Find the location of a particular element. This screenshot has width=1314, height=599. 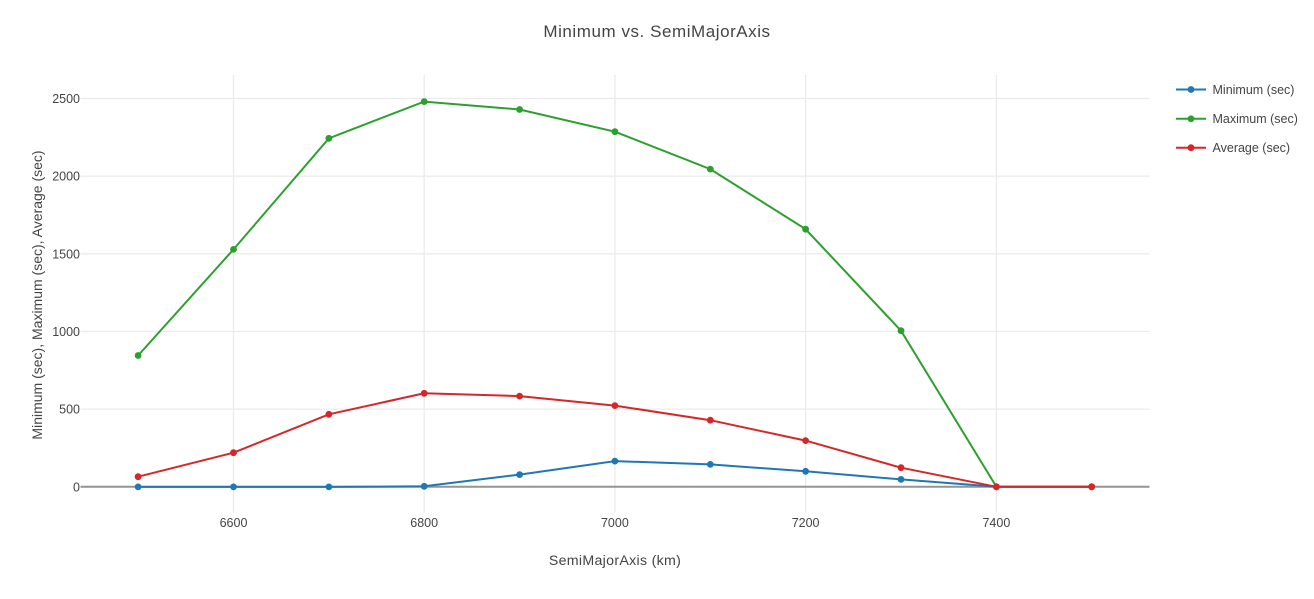

svg-text: 1500 is located at coordinates (66, 254).